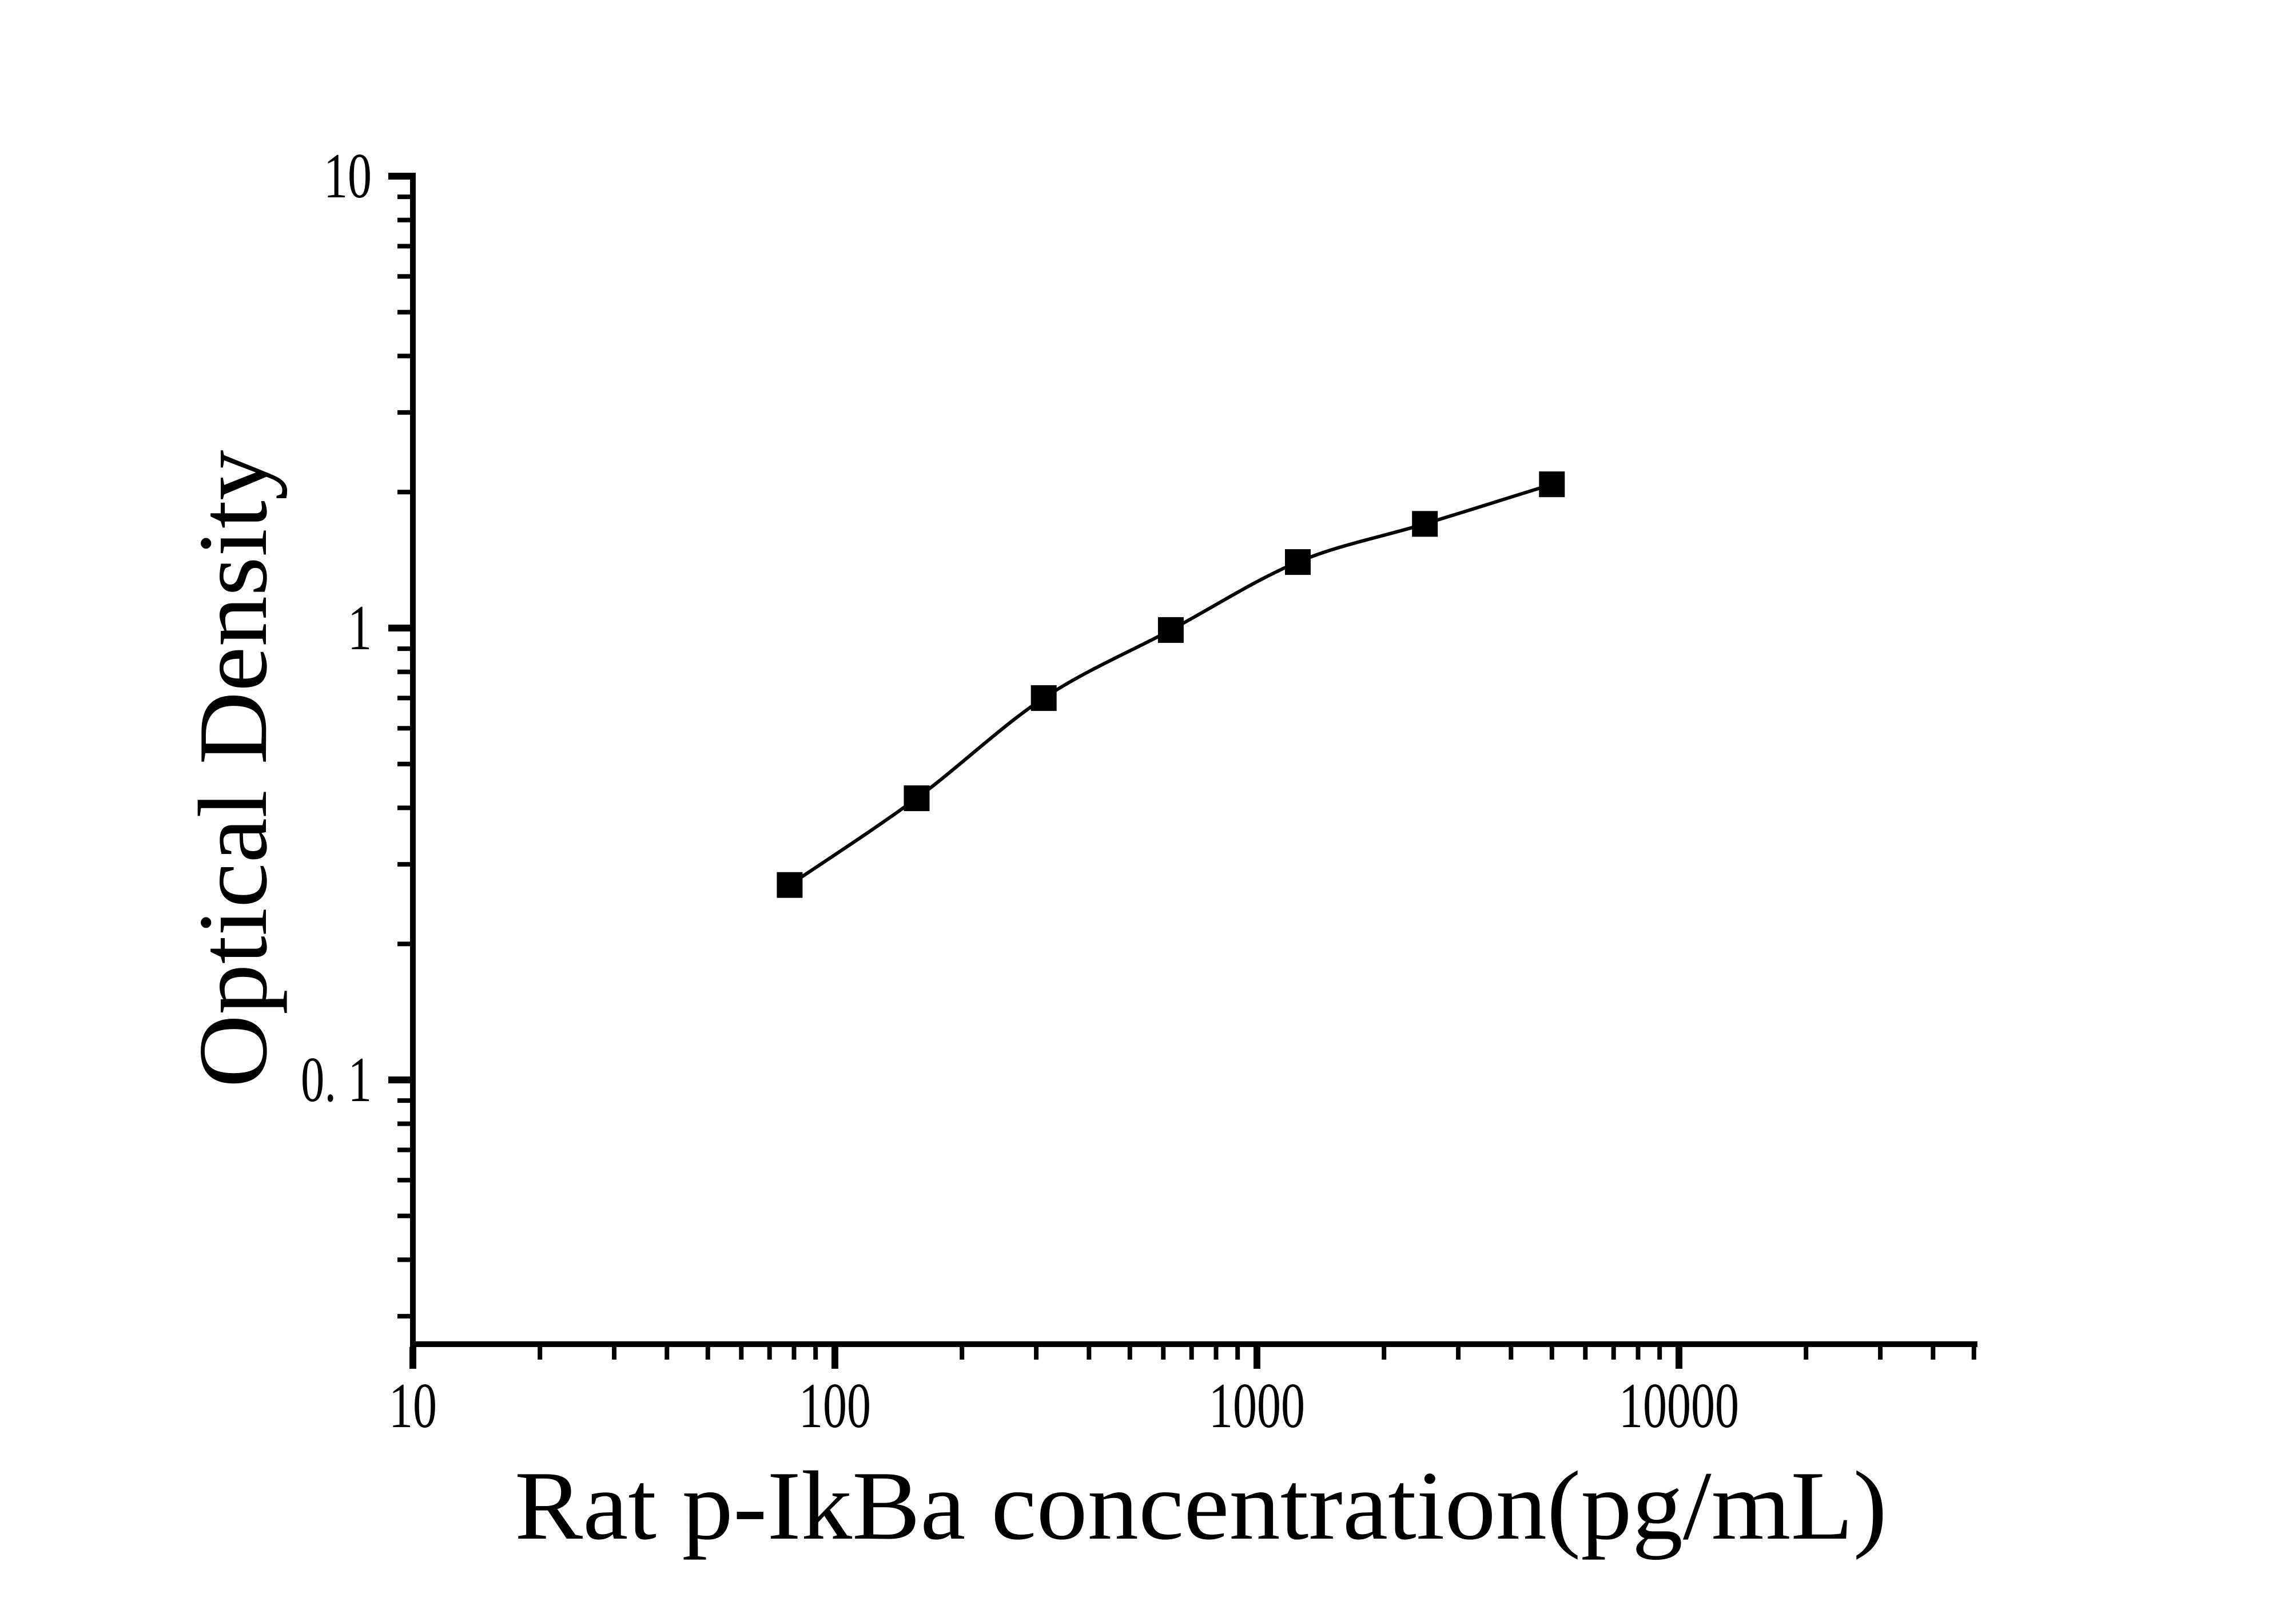 The height and width of the screenshot is (1605, 2296). I want to click on x-tick-label: 1000, so click(1257, 1405).